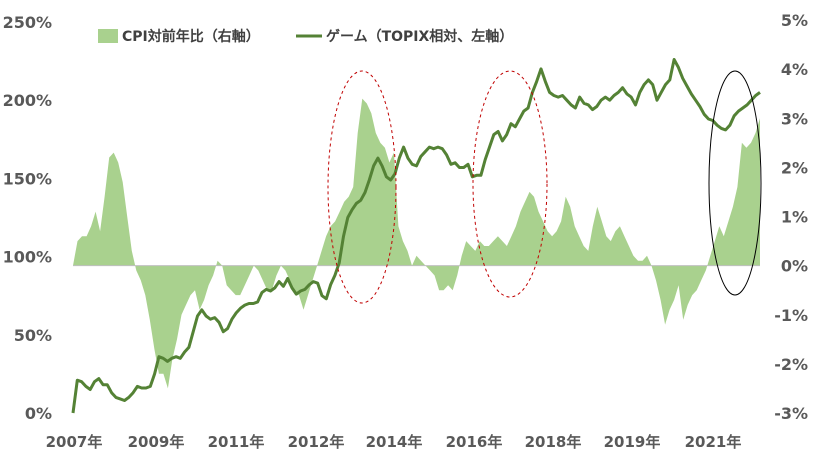 The image size is (818, 464). Describe the element at coordinates (33, 335) in the screenshot. I see `left-axis-tick-label: 50%` at that location.